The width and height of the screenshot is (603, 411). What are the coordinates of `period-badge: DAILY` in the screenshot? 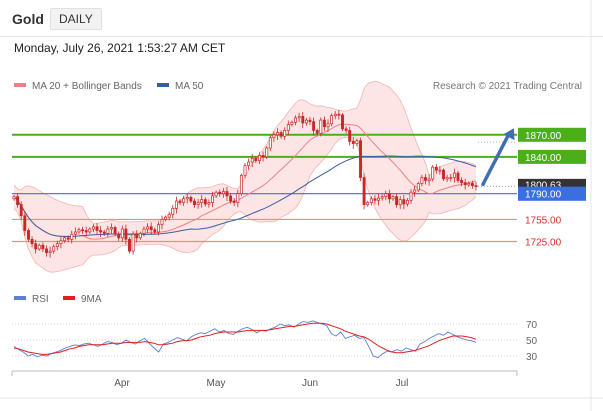 It's located at (76, 19).